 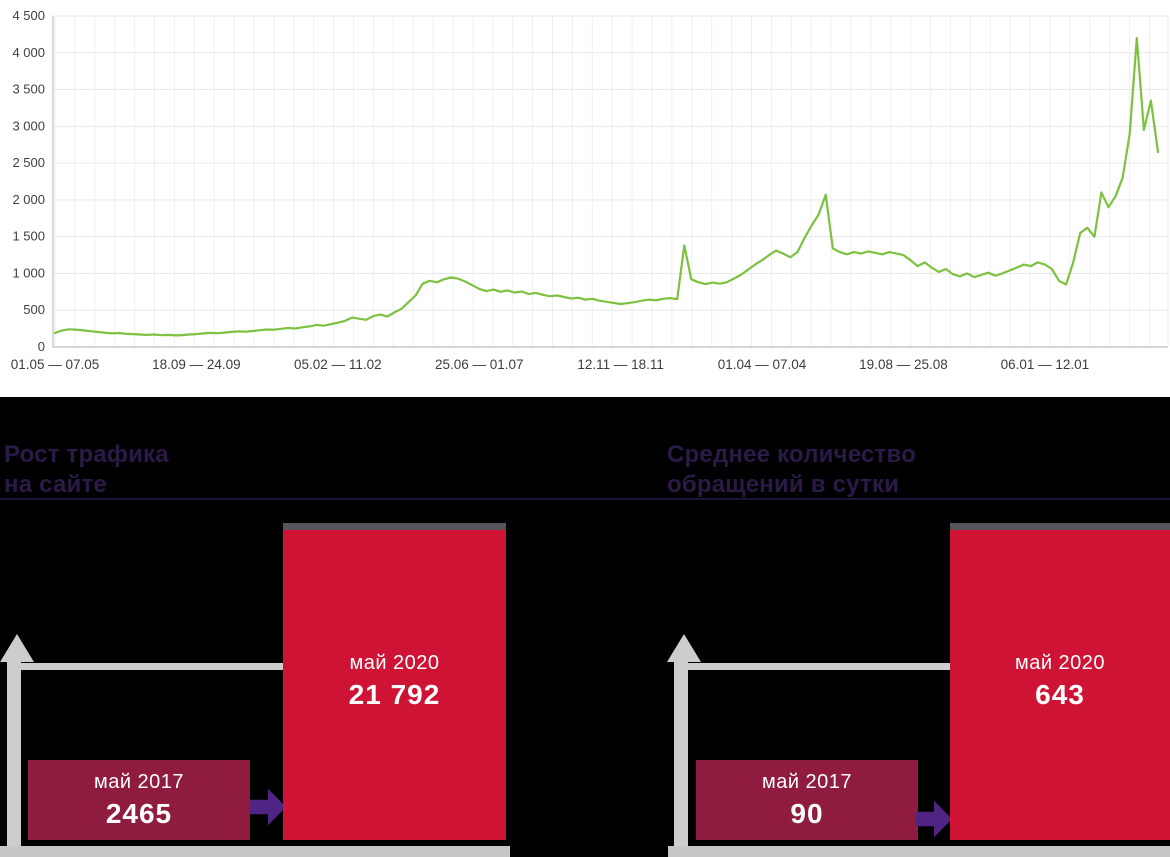 What do you see at coordinates (1045, 364) in the screenshot?
I see `x-axis-label: 06.01 — 12.01` at bounding box center [1045, 364].